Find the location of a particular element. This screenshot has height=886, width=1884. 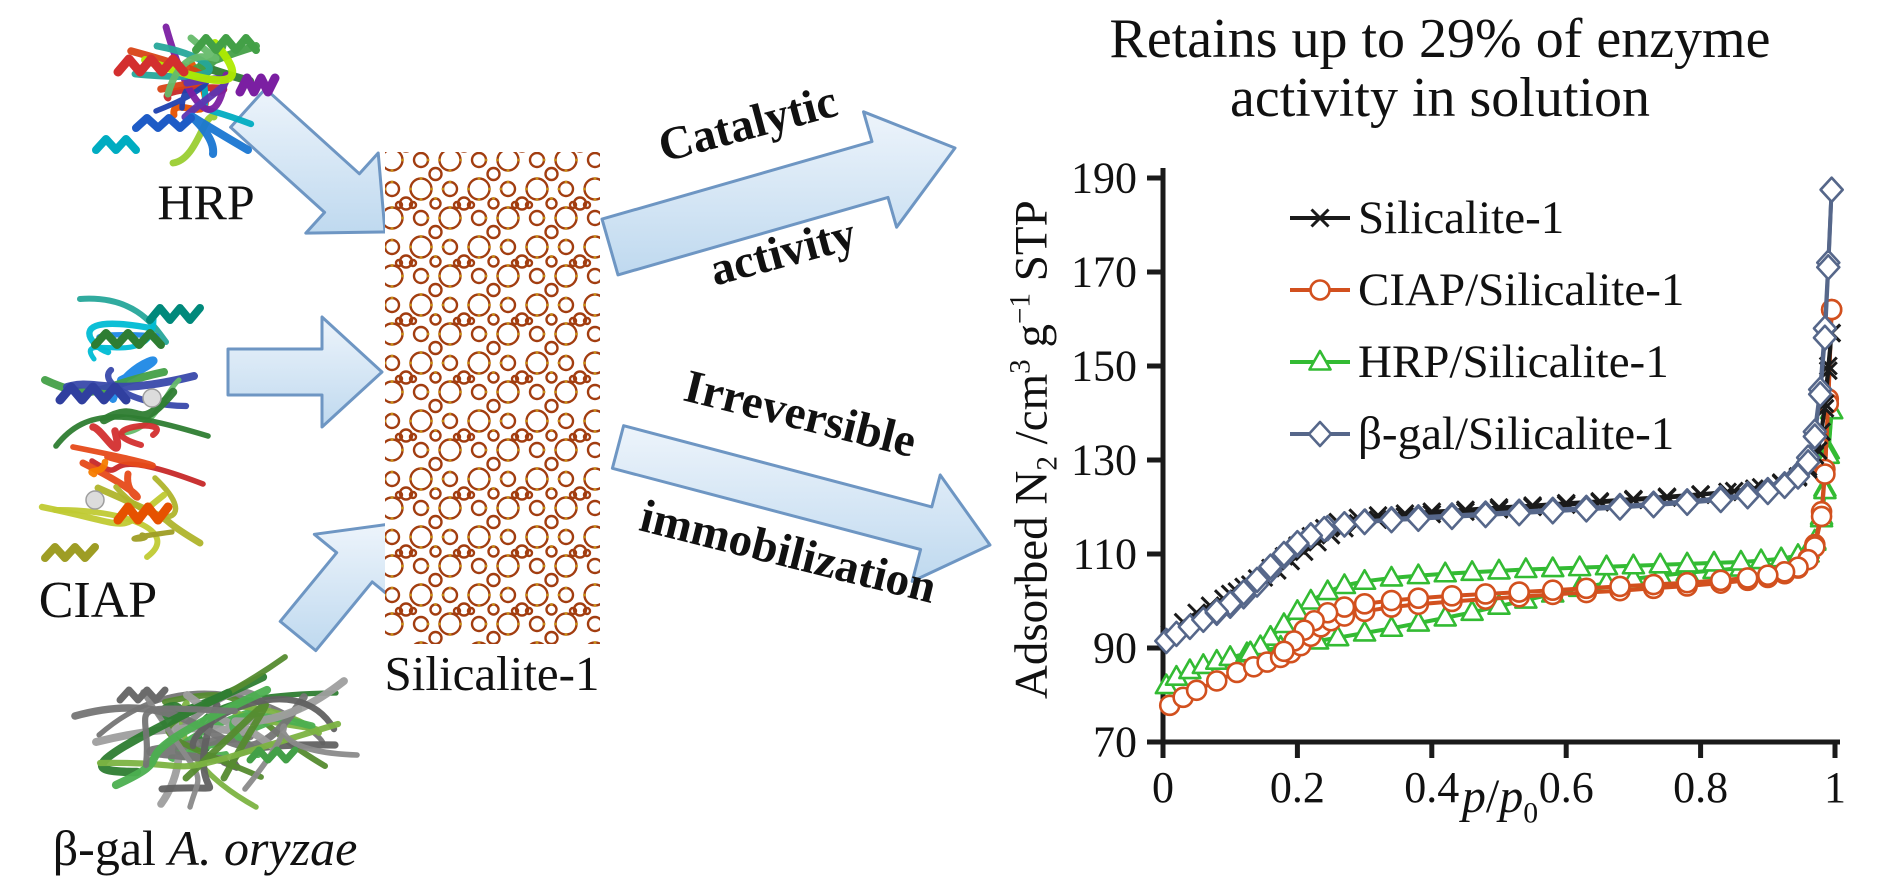

bgal-label: β-gal A. oryzae is located at coordinates (205, 848).